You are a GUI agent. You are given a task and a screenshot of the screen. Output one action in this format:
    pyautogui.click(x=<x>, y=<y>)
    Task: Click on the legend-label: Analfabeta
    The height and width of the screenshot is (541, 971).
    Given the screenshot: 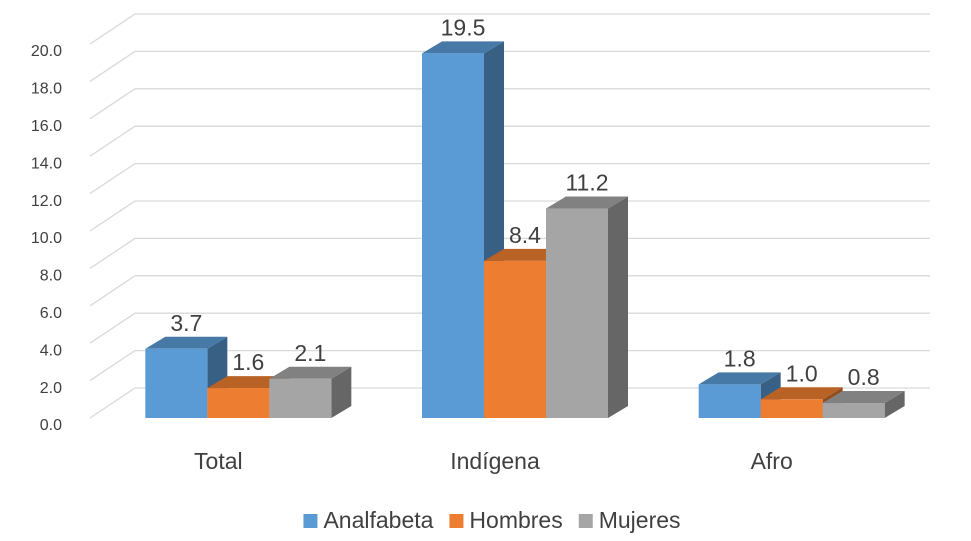 What is the action you would take?
    pyautogui.click(x=378, y=520)
    